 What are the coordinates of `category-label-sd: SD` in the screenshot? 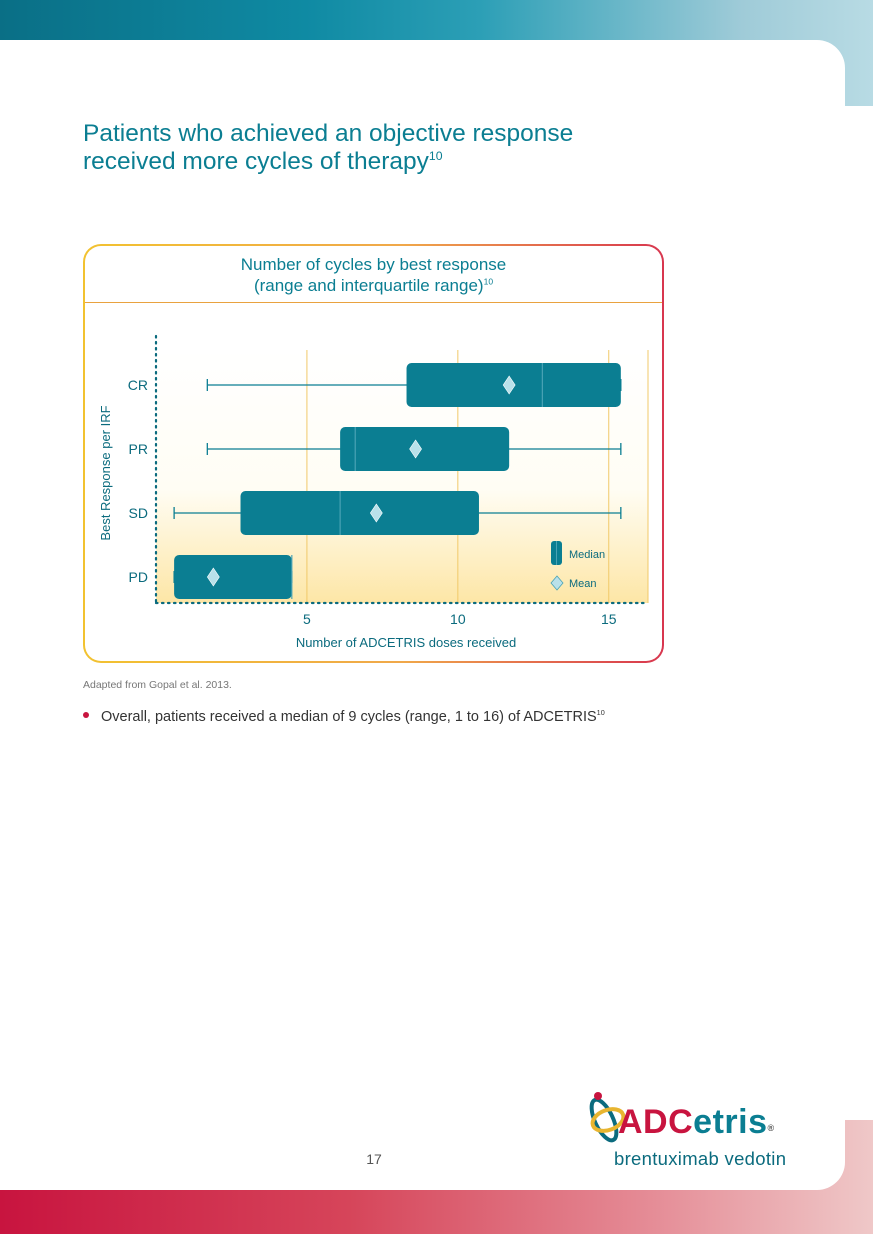 It's located at (138, 513).